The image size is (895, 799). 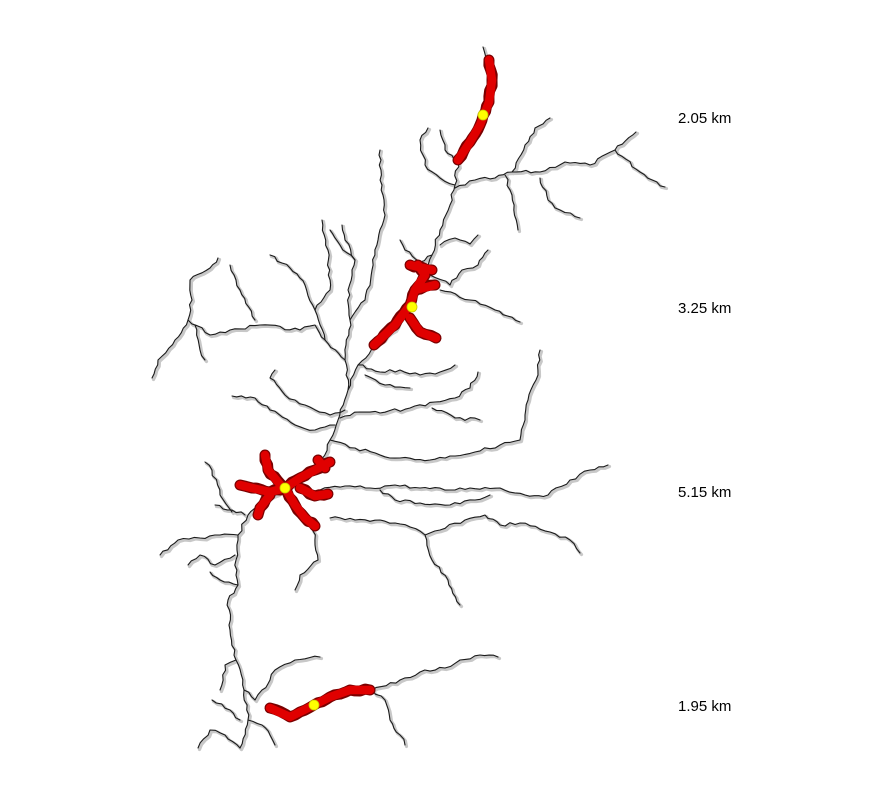 What do you see at coordinates (705, 118) in the screenshot?
I see `distance-label-site-1: 2.05 km` at bounding box center [705, 118].